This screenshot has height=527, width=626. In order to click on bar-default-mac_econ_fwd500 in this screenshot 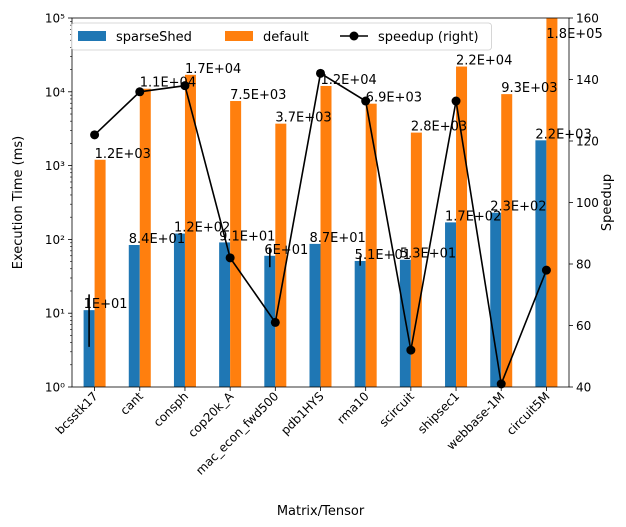, I will do `click(281, 255)`.